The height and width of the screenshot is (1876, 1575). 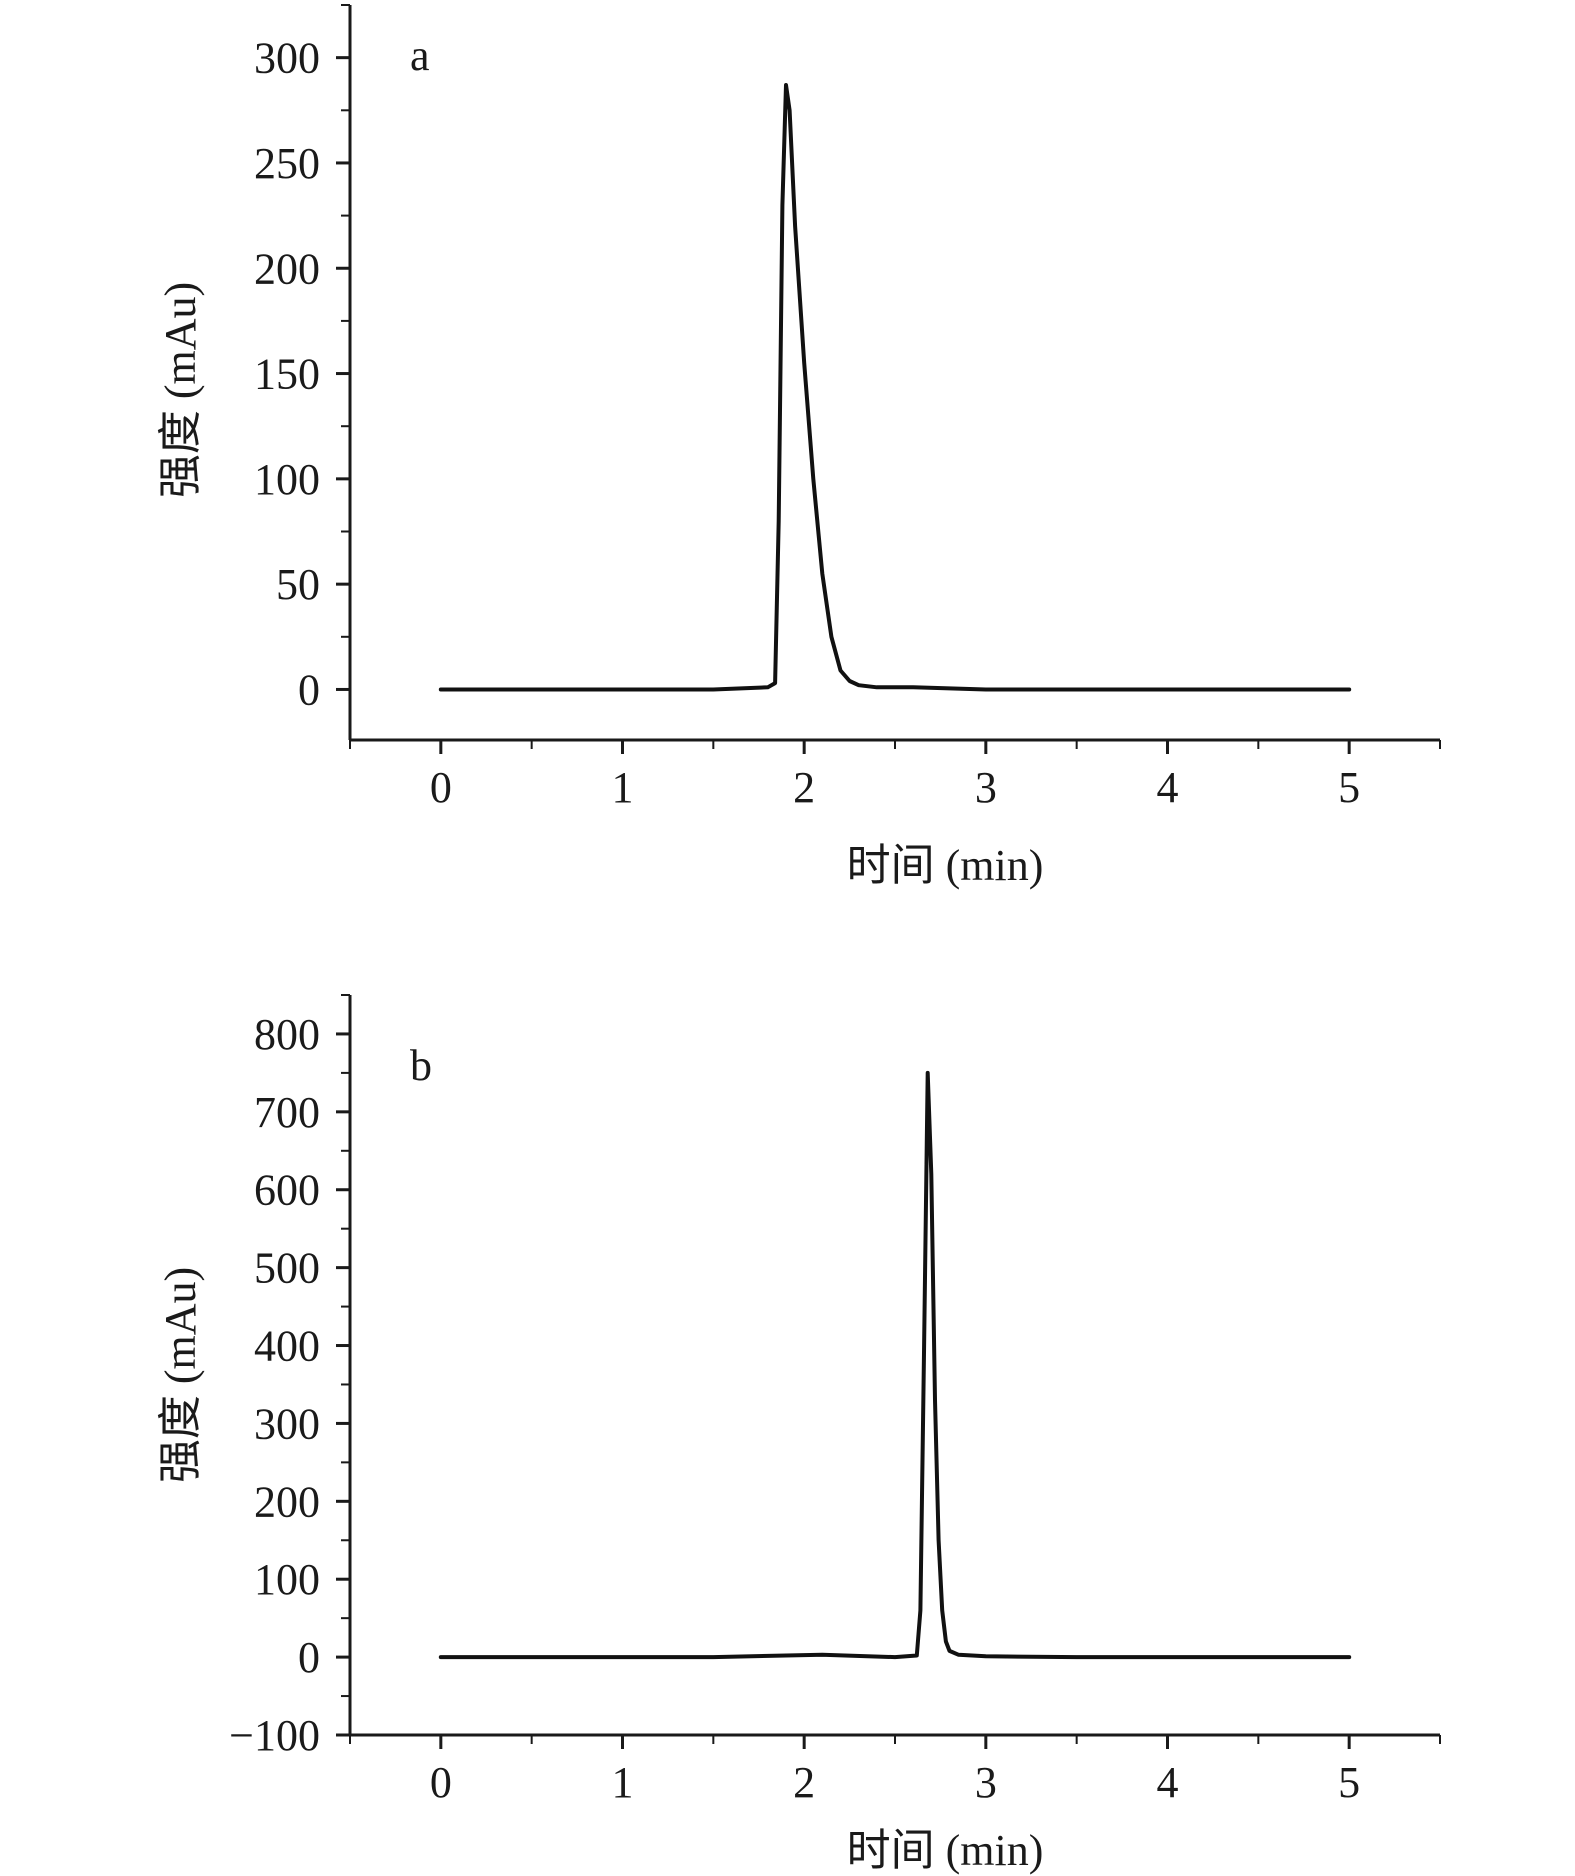 I want to click on y-tick-label: −100, so click(x=274, y=1735).